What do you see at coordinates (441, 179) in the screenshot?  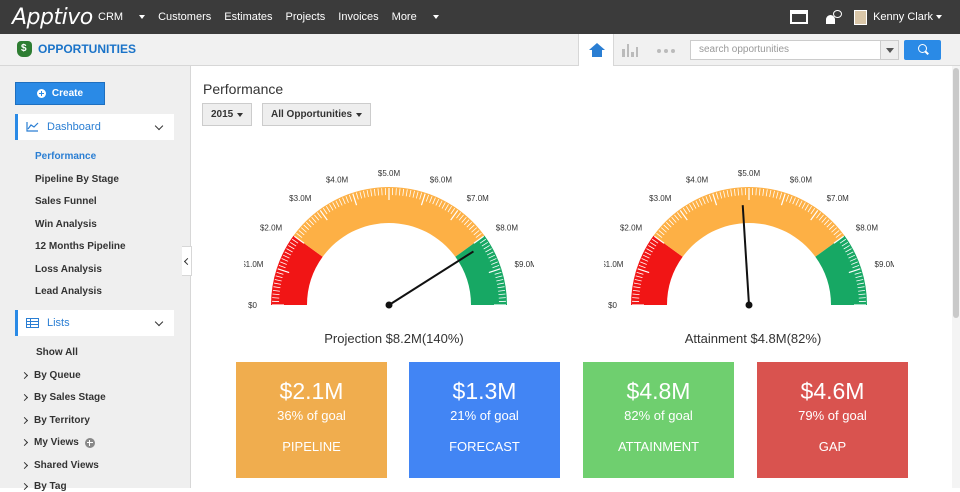 I see `gauge-tick-label: $6.0M` at bounding box center [441, 179].